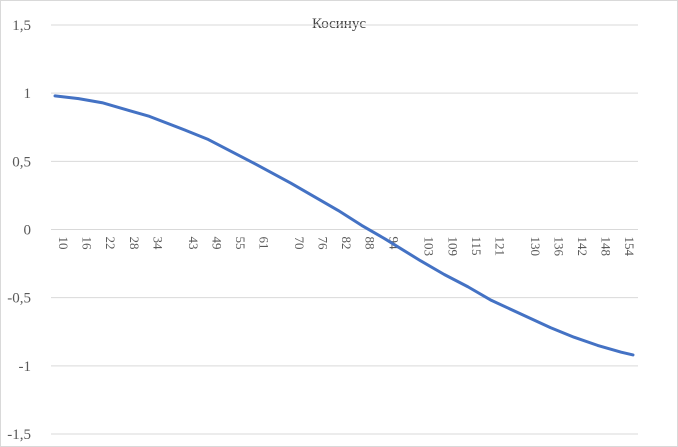 This screenshot has height=447, width=678. I want to click on x-tick-label: 88, so click(370, 243).